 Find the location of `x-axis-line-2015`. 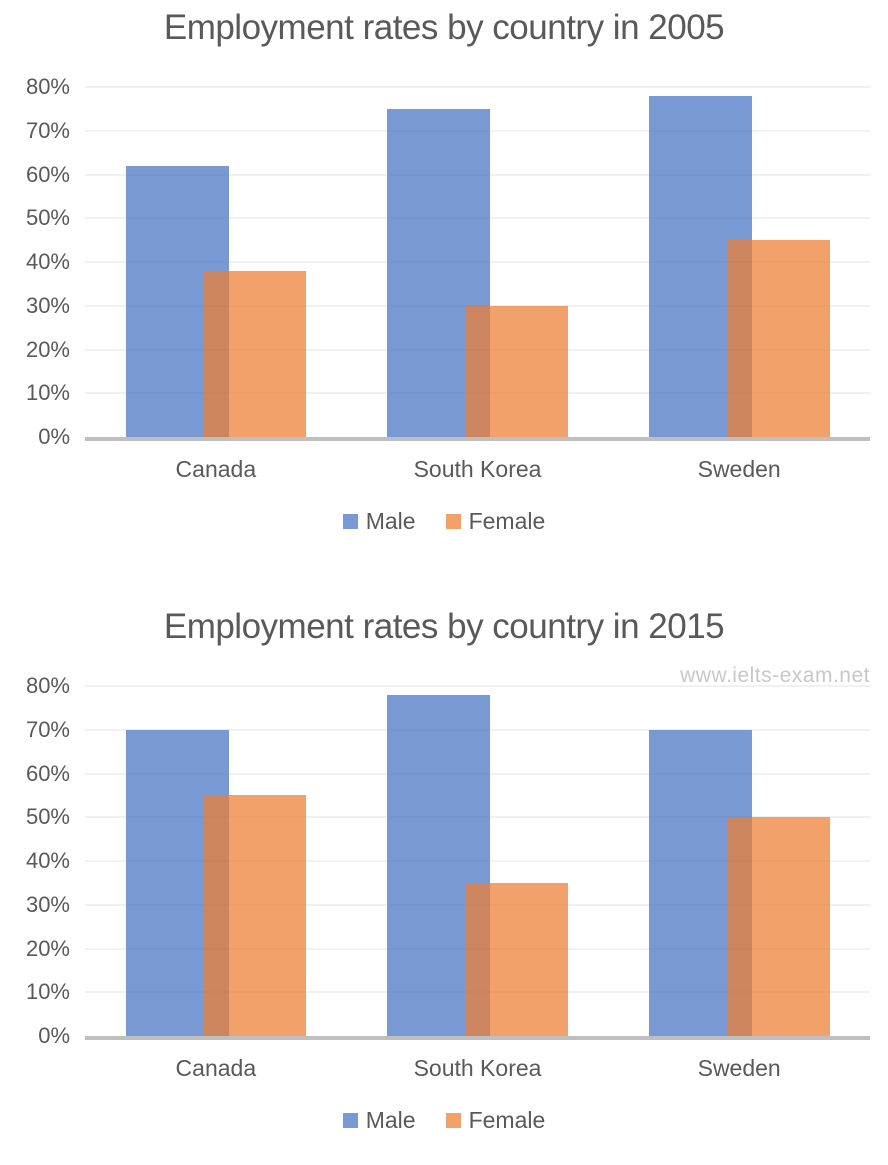

x-axis-line-2015 is located at coordinates (477, 1038).